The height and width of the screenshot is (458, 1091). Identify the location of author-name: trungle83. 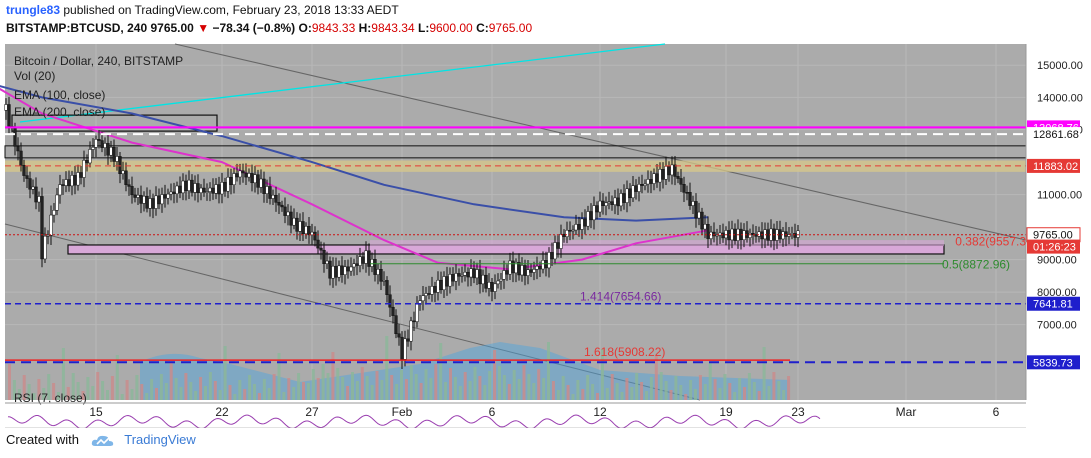
(33, 10).